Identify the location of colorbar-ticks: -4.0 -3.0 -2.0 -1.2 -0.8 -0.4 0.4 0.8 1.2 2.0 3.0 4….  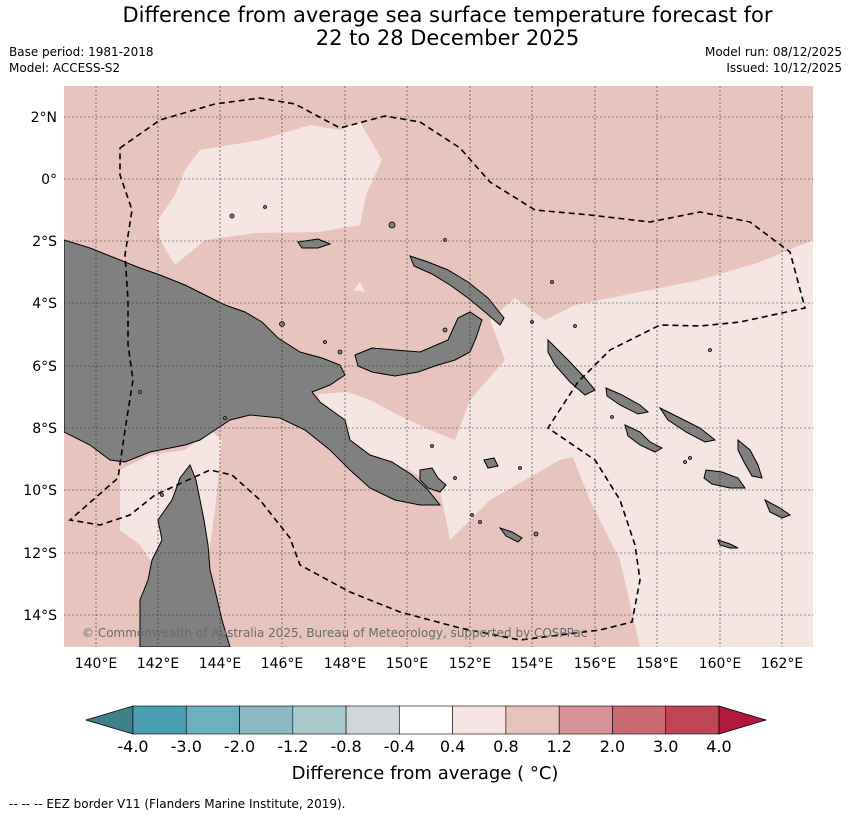
(424, 746).